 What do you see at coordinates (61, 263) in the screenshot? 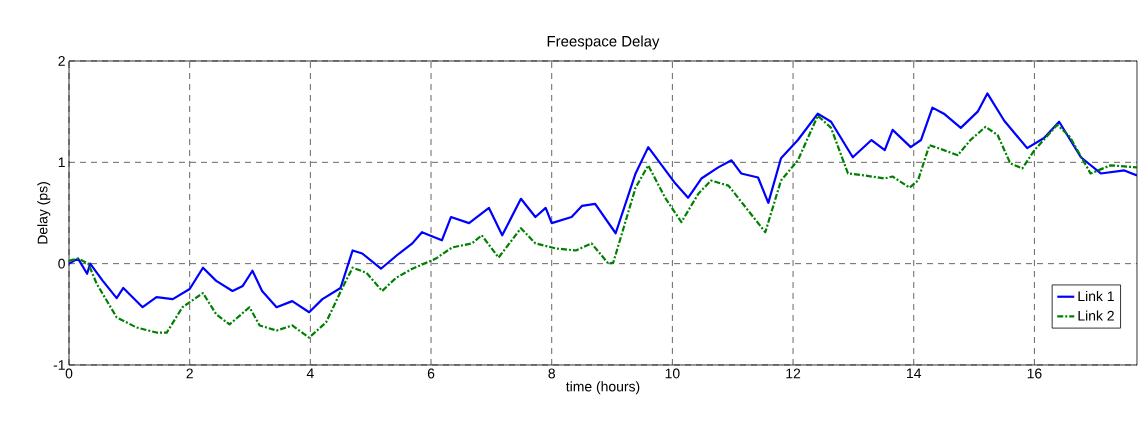
I see `y-tick-label: 0` at bounding box center [61, 263].